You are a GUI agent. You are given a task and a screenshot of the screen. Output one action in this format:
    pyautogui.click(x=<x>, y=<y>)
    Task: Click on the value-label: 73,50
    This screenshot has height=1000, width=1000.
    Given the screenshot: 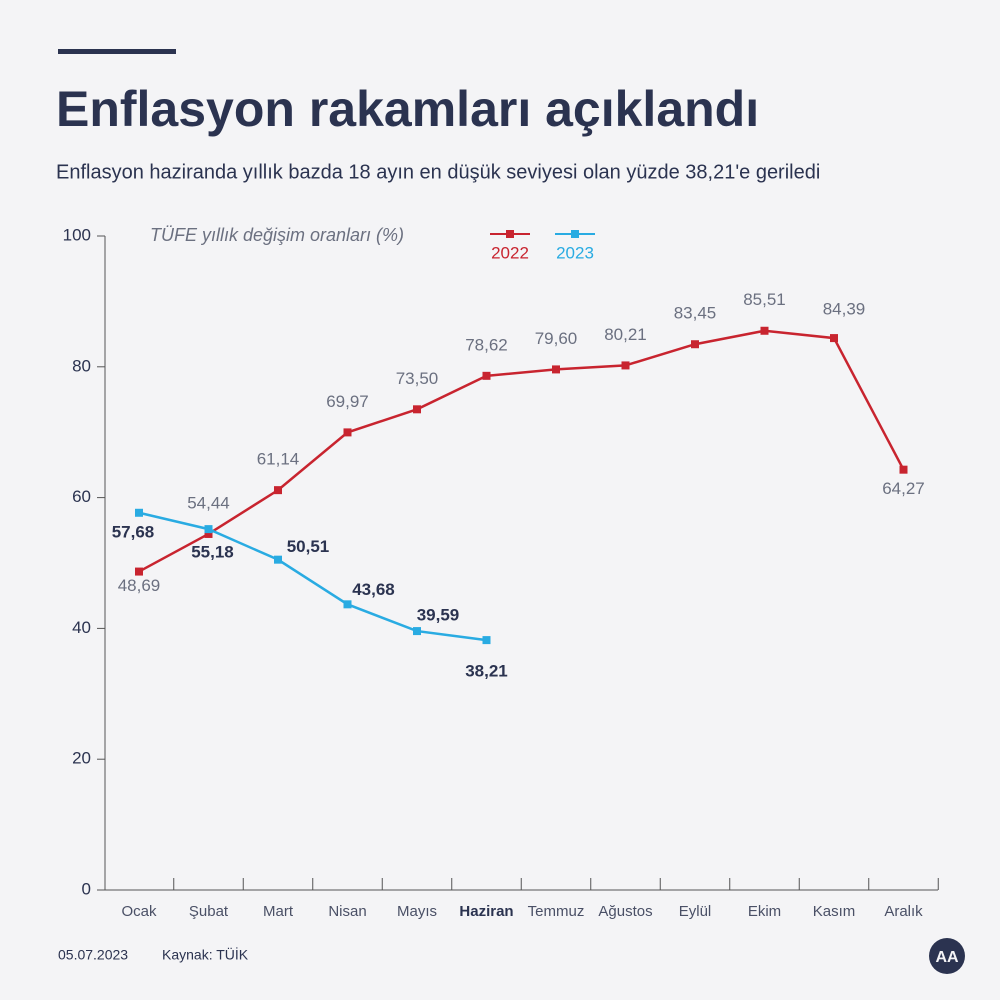 What is the action you would take?
    pyautogui.click(x=417, y=378)
    